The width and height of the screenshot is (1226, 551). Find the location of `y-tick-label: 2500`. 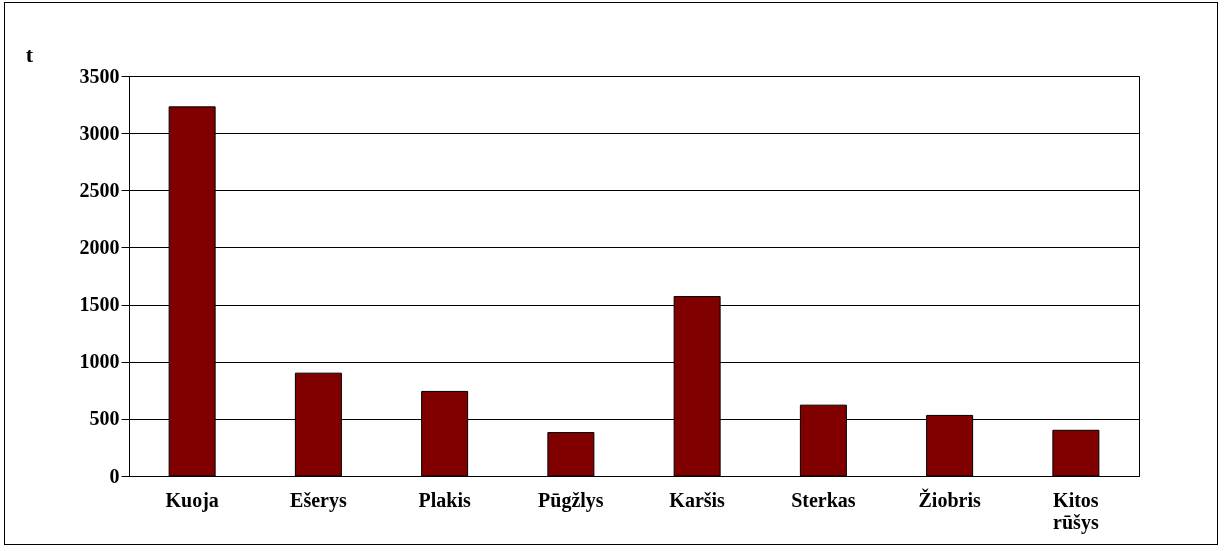

y-tick-label: 2500 is located at coordinates (99, 189).